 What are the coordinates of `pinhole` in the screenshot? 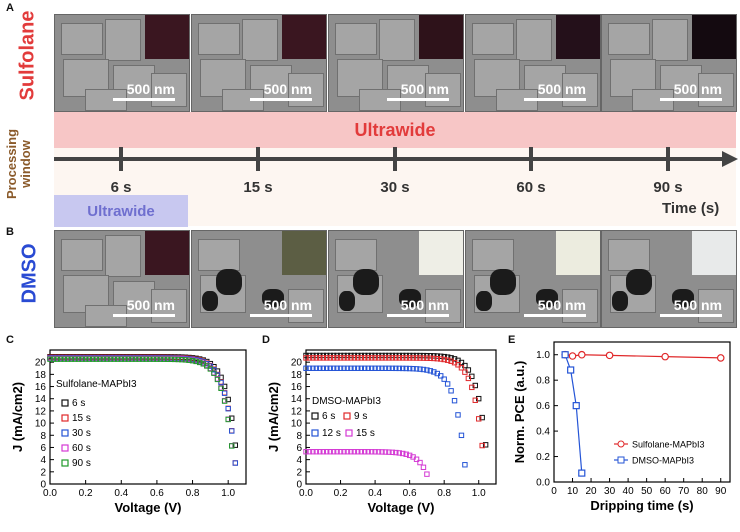 It's located at (683, 298).